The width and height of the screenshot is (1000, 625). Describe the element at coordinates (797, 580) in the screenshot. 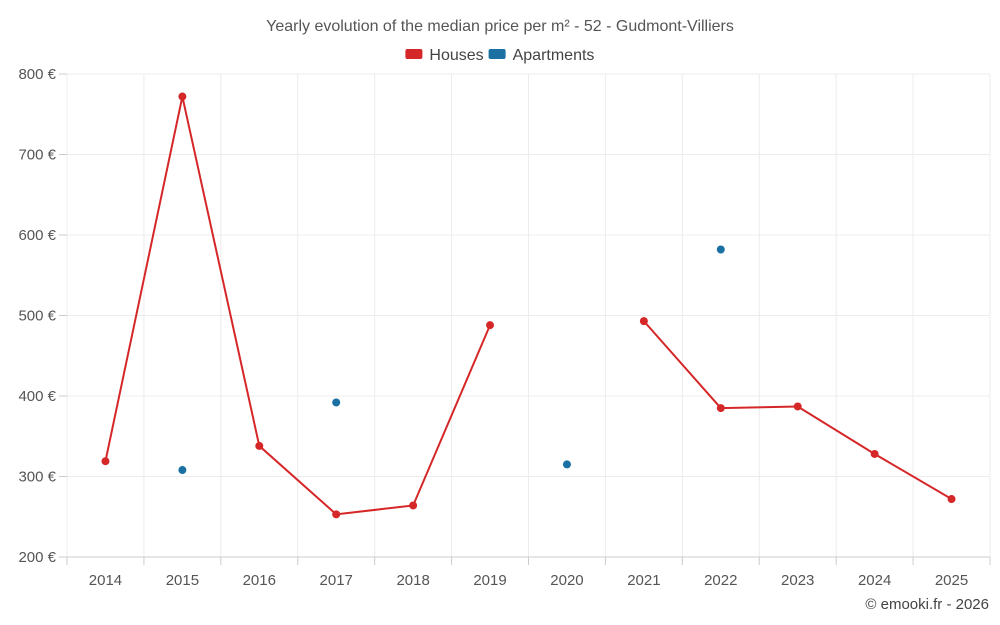

I see `x-tick-label: 2023` at that location.